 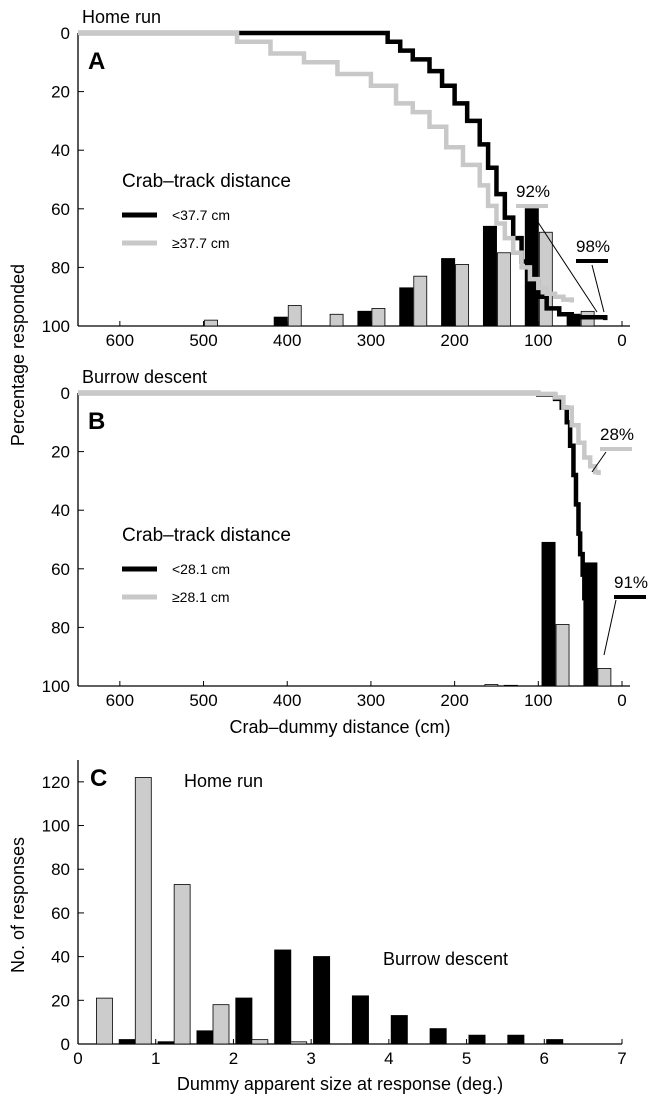 I want to click on x-tick-label-c-0: 0, so click(x=77, y=1058).